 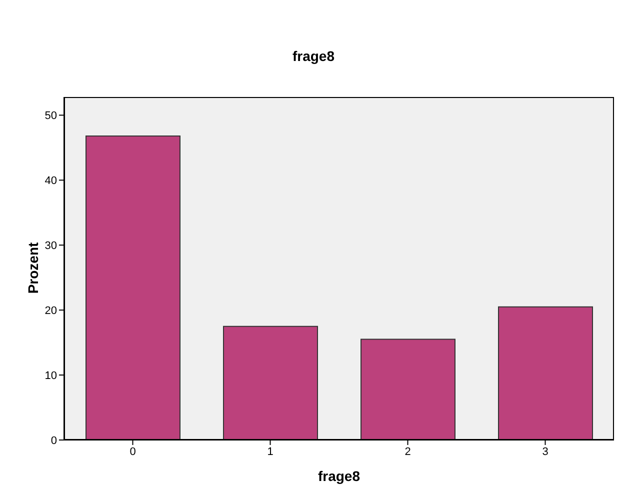 What do you see at coordinates (133, 452) in the screenshot?
I see `x-tick-label: 0` at bounding box center [133, 452].